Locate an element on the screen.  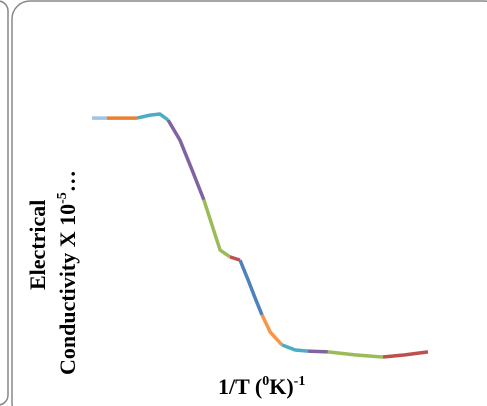
y-label-line: Electrical is located at coordinates (37, 245).